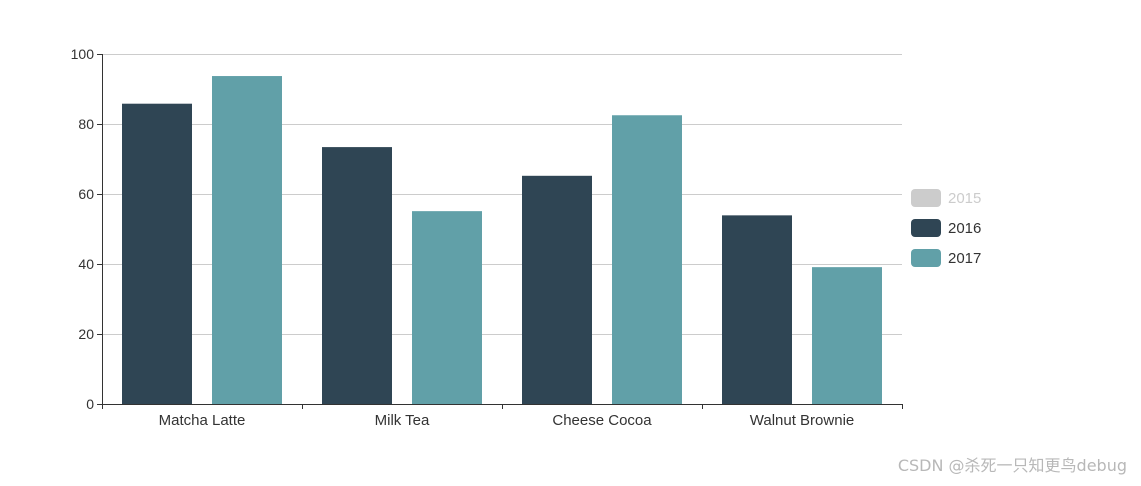 This screenshot has height=486, width=1141. I want to click on watermark-text: CSDN @杀死一只知更鸟debug, so click(1012, 465).